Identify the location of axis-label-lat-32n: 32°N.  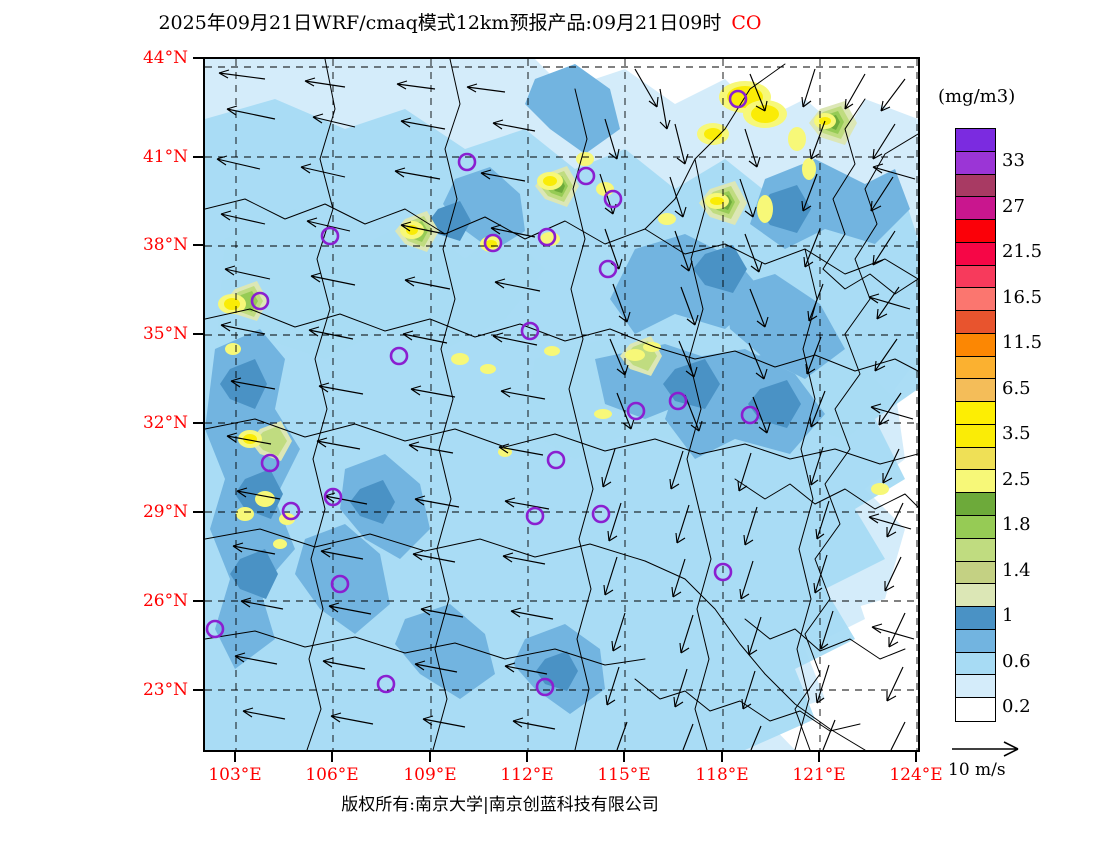
(165, 423).